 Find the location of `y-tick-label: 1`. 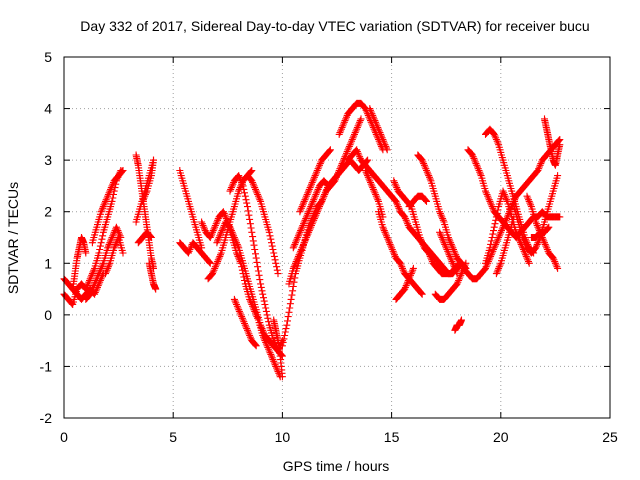

y-tick-label: 1 is located at coordinates (48, 263).